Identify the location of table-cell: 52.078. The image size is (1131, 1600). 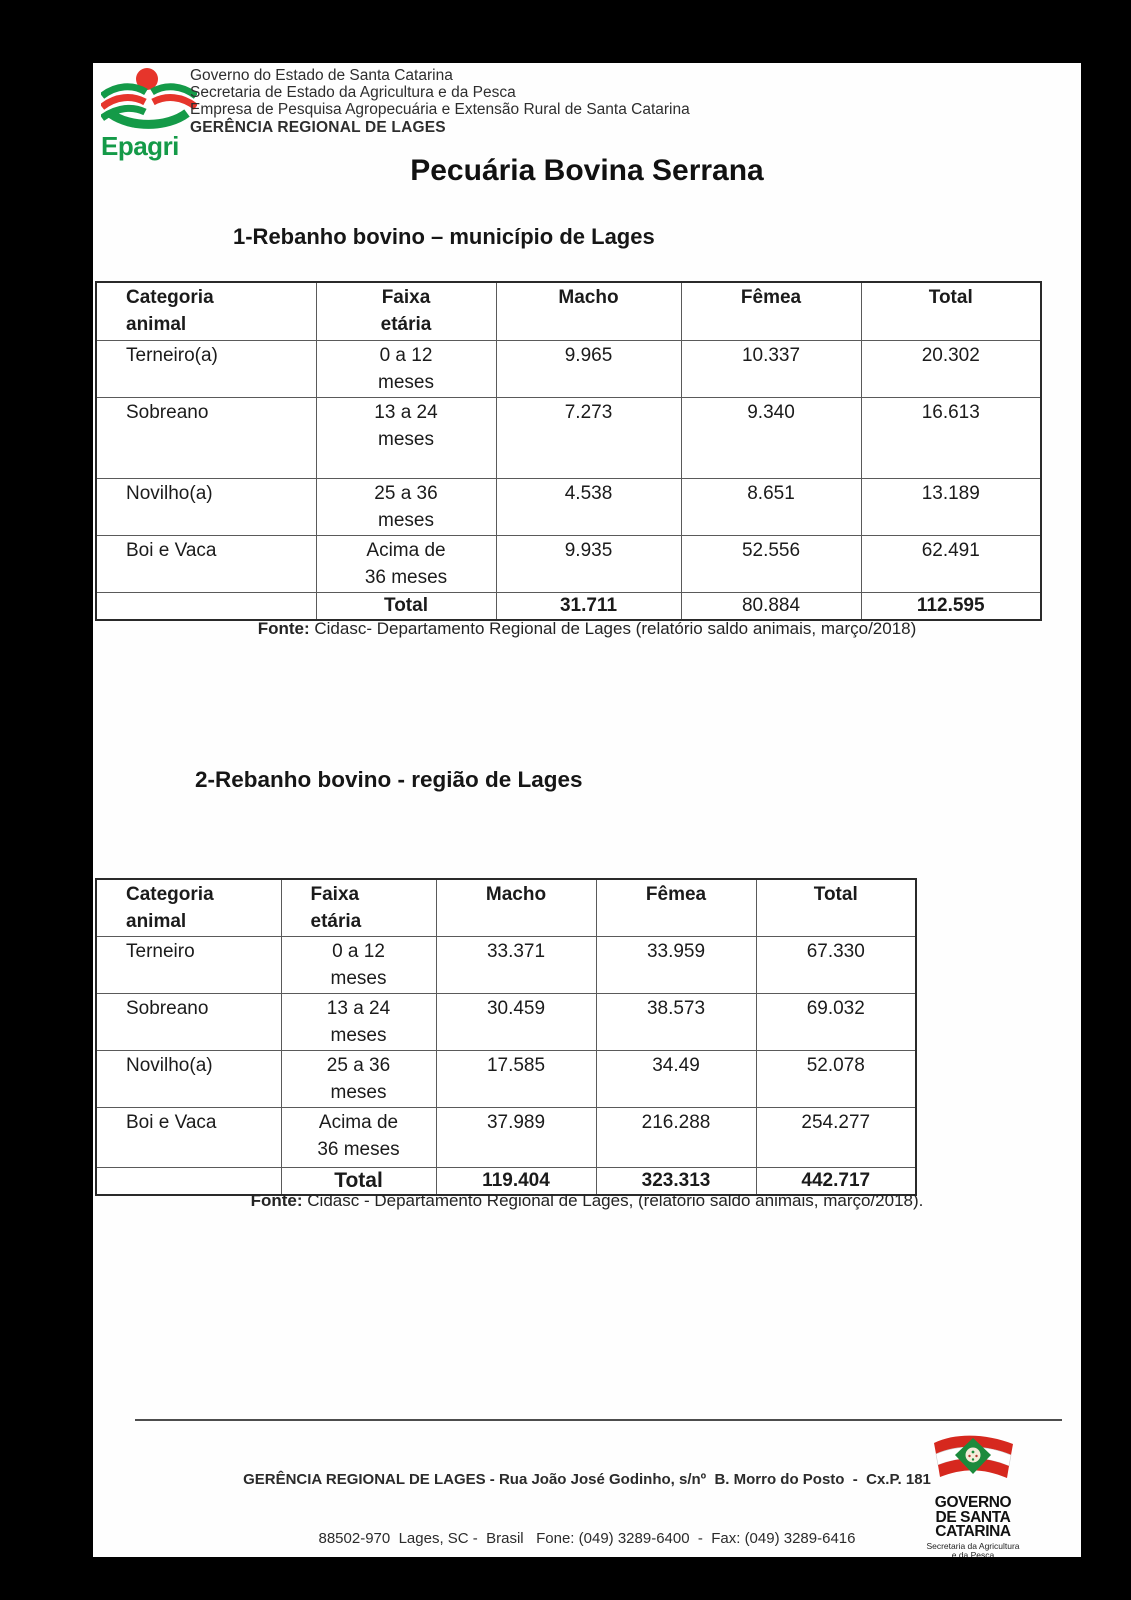
(836, 1079).